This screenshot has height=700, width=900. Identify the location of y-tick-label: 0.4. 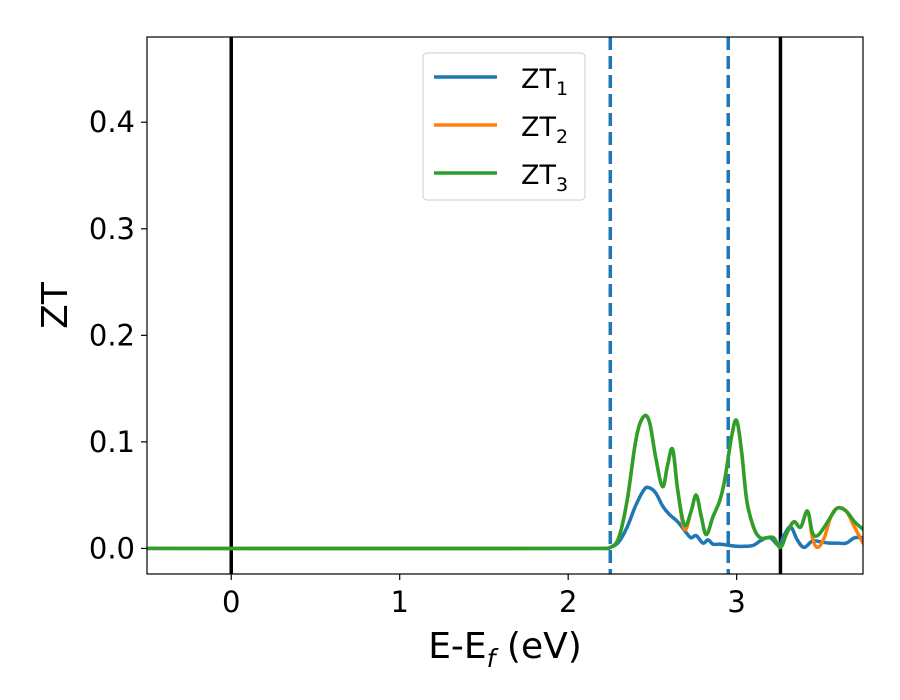
(112, 122).